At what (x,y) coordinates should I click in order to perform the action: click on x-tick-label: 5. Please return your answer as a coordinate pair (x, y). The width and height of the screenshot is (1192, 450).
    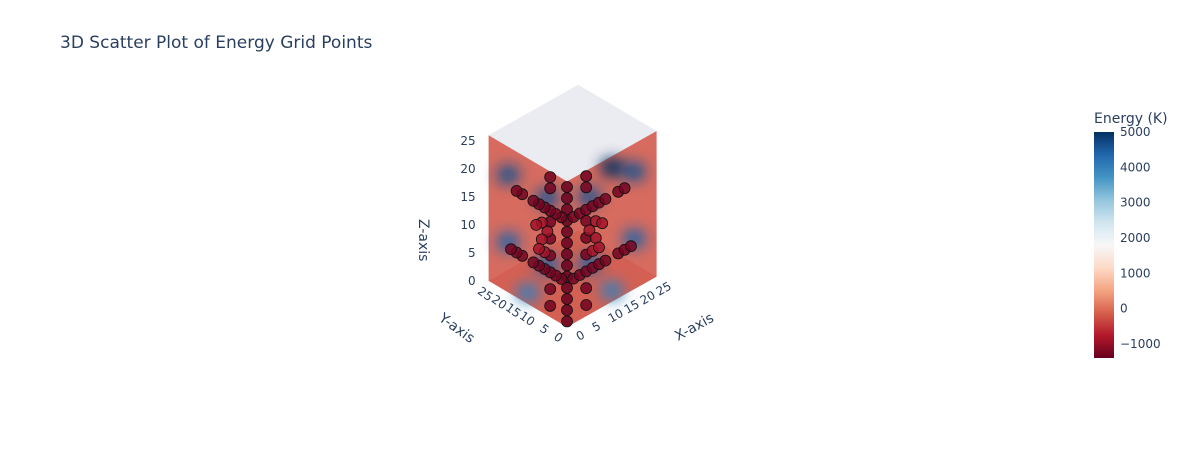
    Looking at the image, I should click on (596, 327).